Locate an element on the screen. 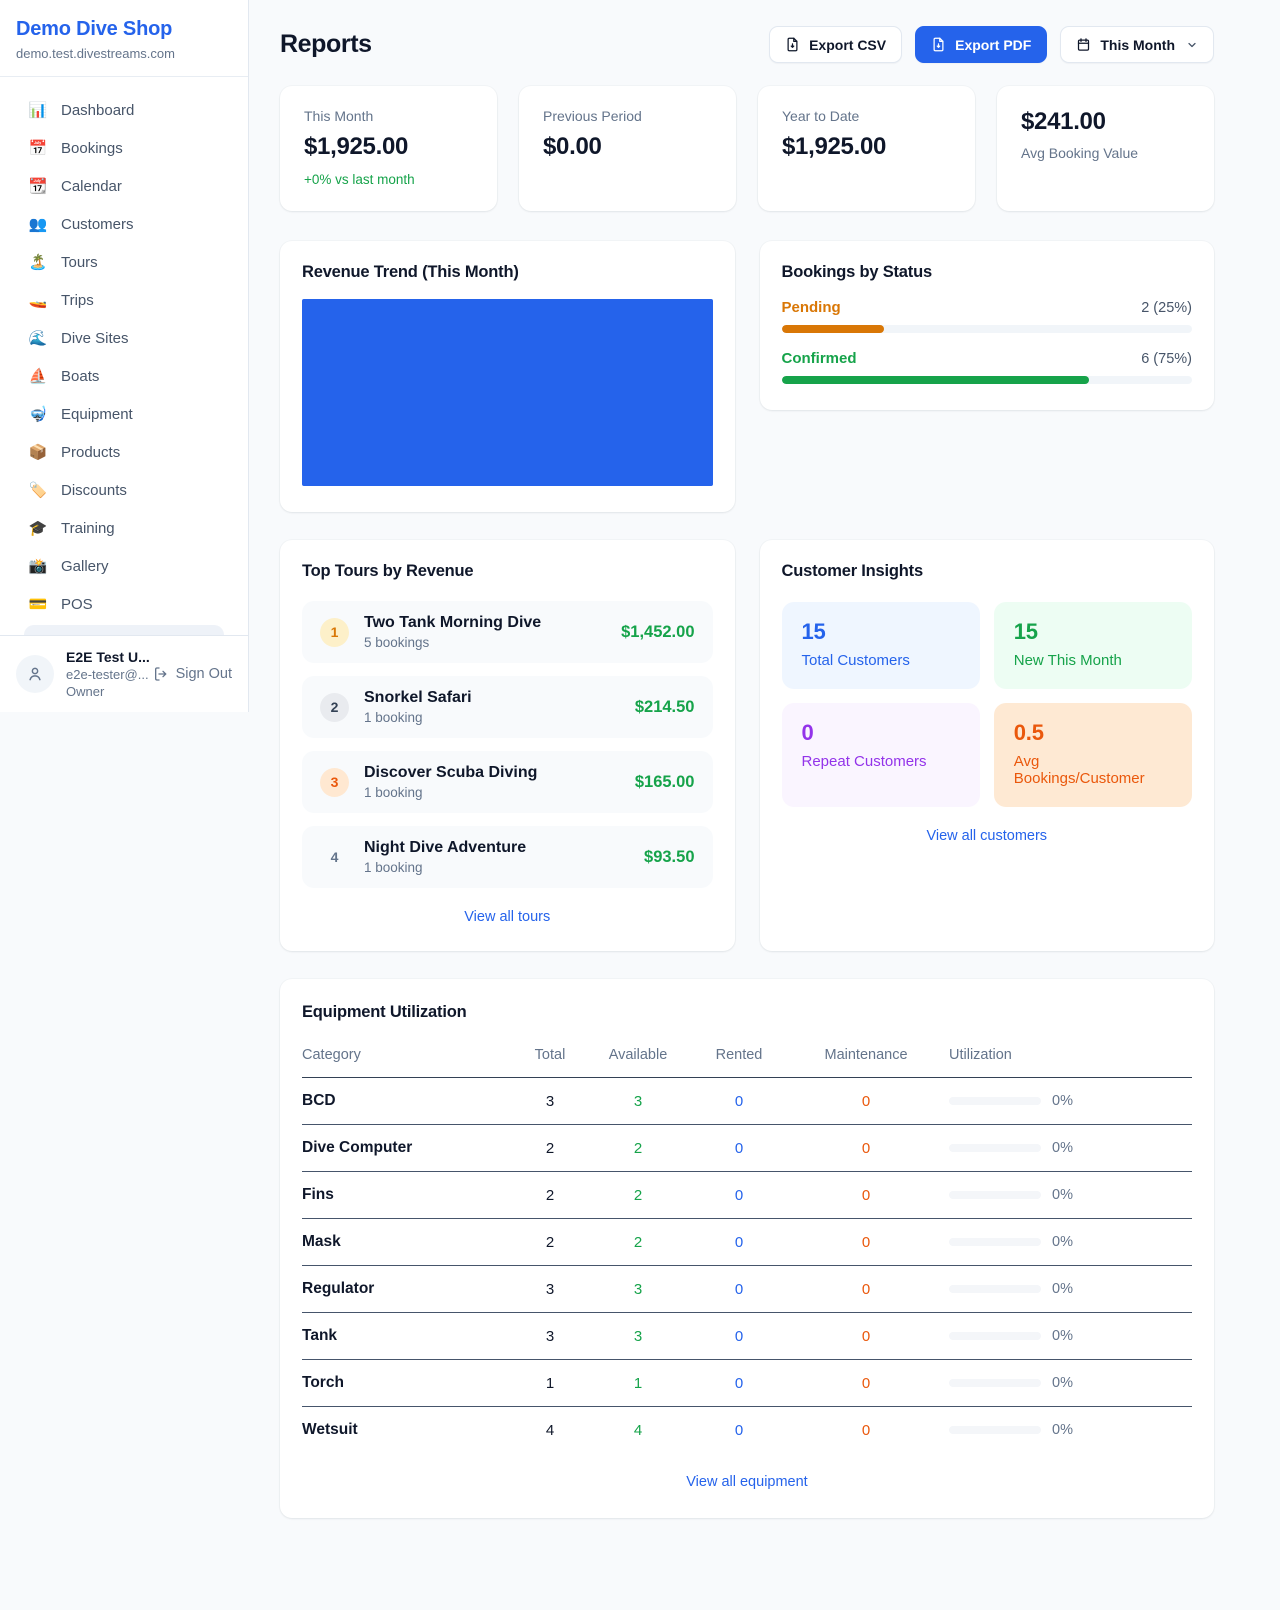  equipment-total: 4 is located at coordinates (550, 1430).